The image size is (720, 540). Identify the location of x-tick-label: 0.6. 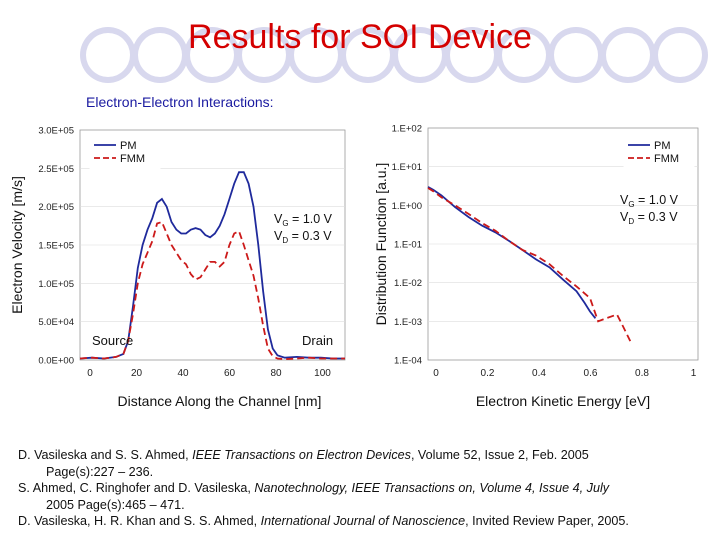
(591, 373).